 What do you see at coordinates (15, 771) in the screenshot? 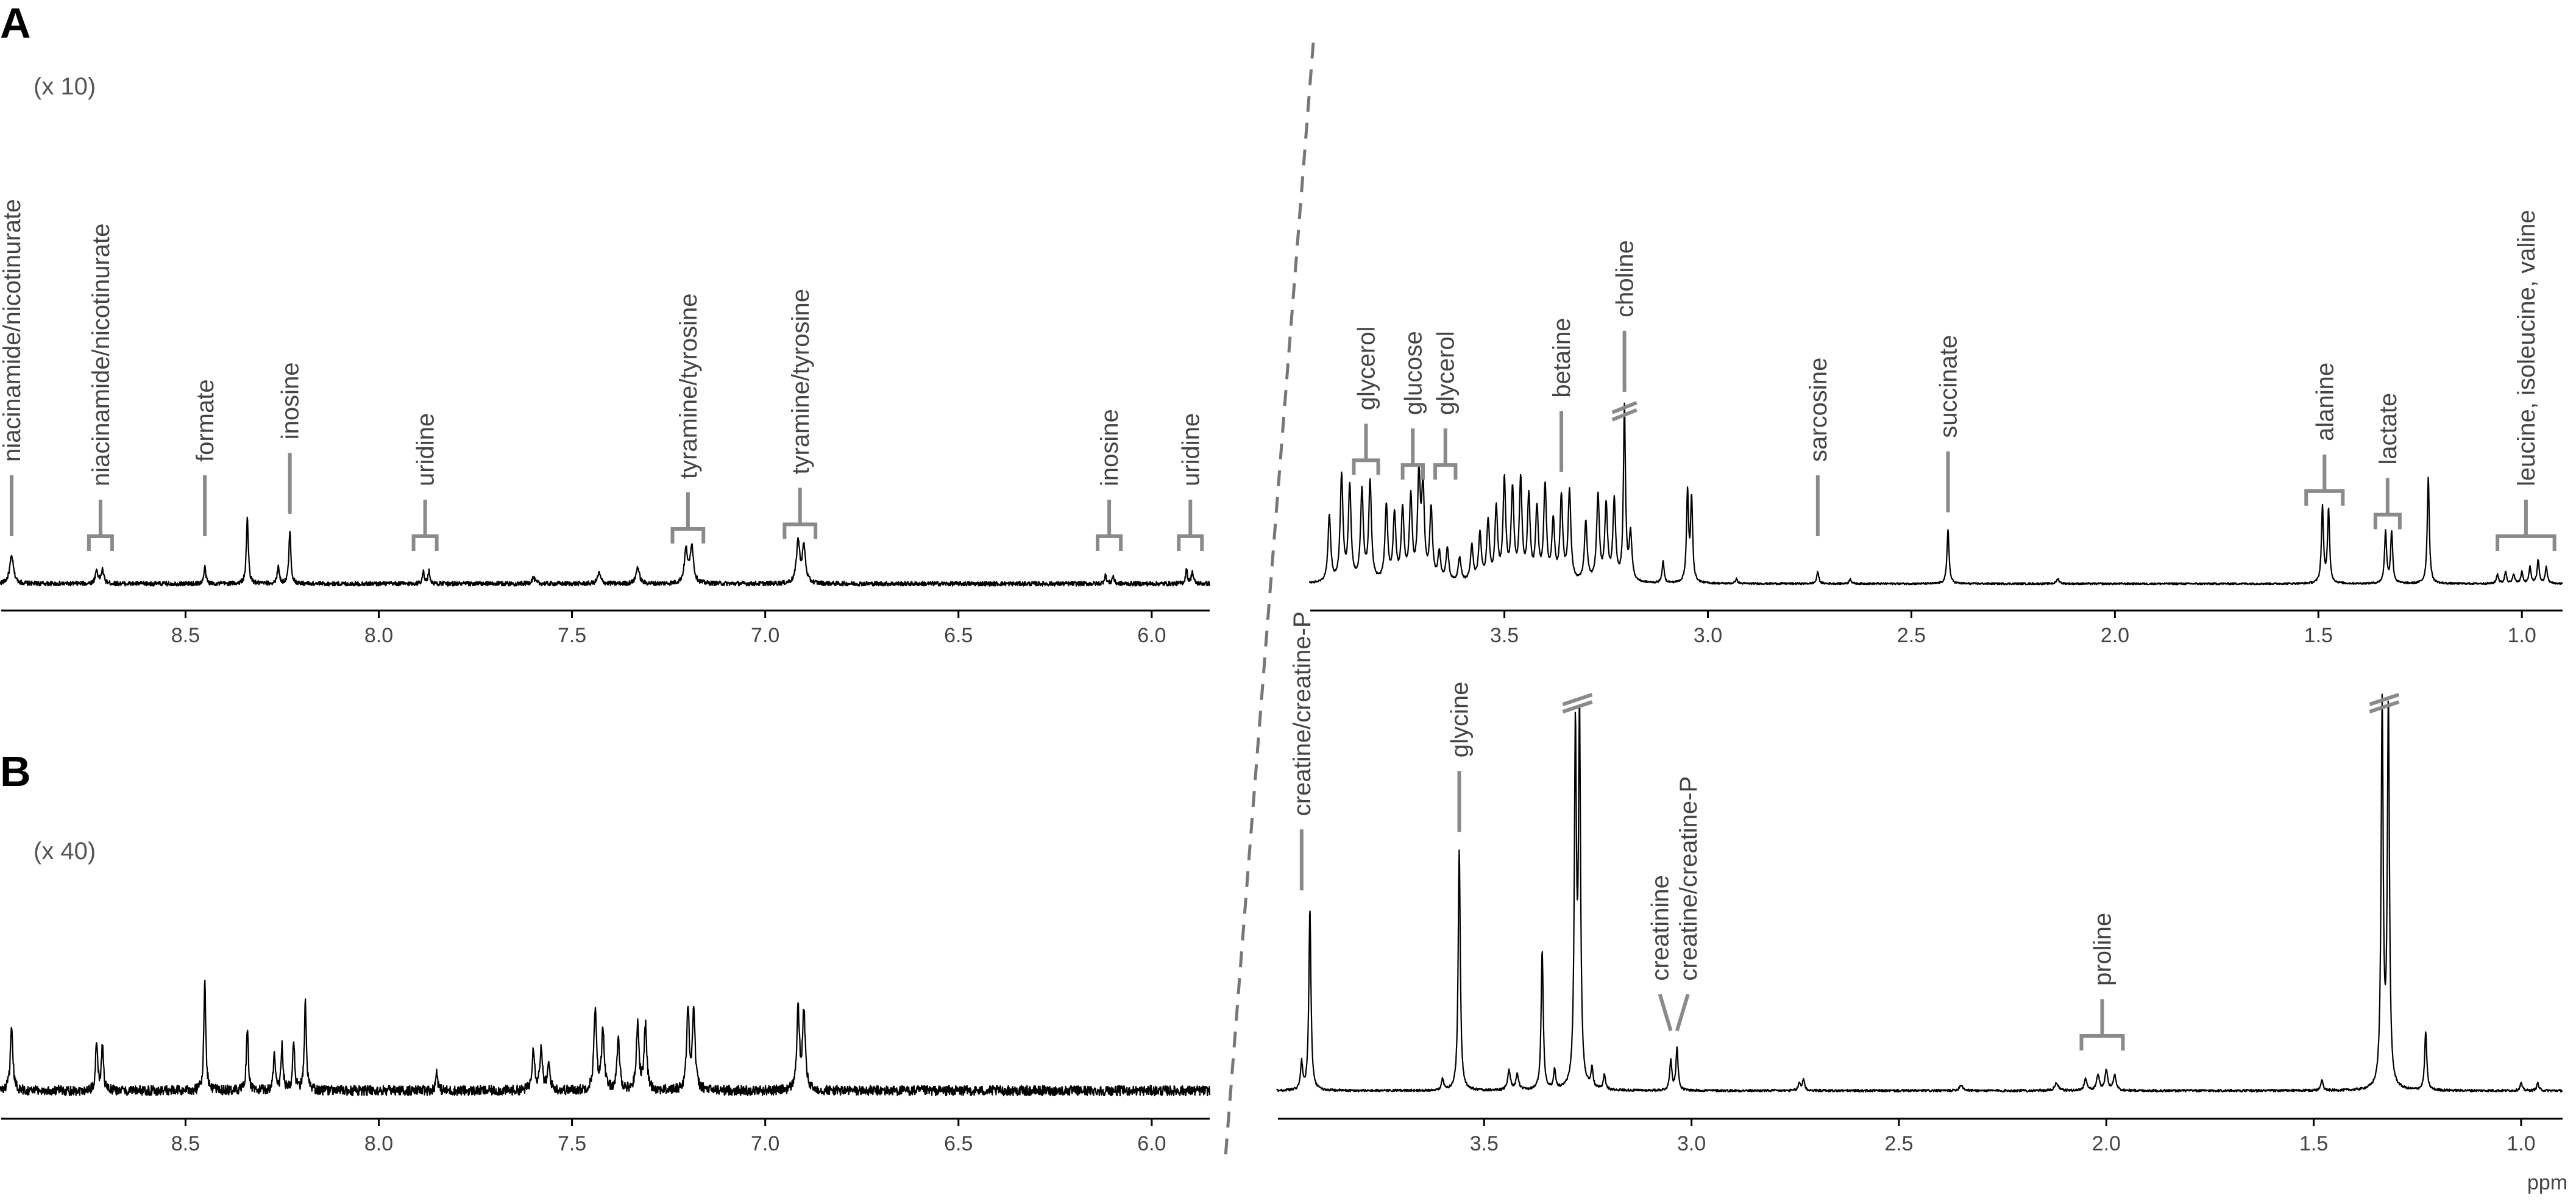
I see `panel-label-b: B` at bounding box center [15, 771].